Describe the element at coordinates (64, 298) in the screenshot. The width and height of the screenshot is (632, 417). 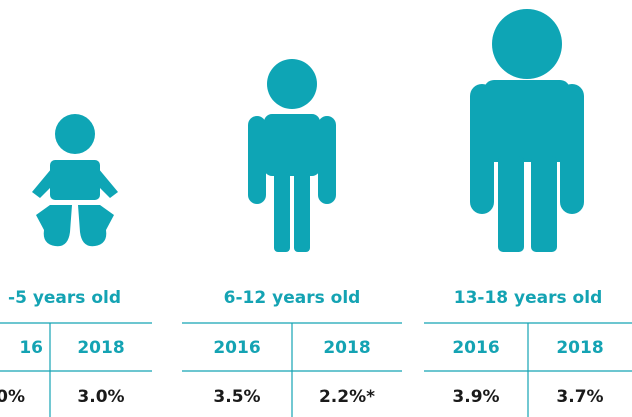
I see `group-label: -5 years old` at that location.